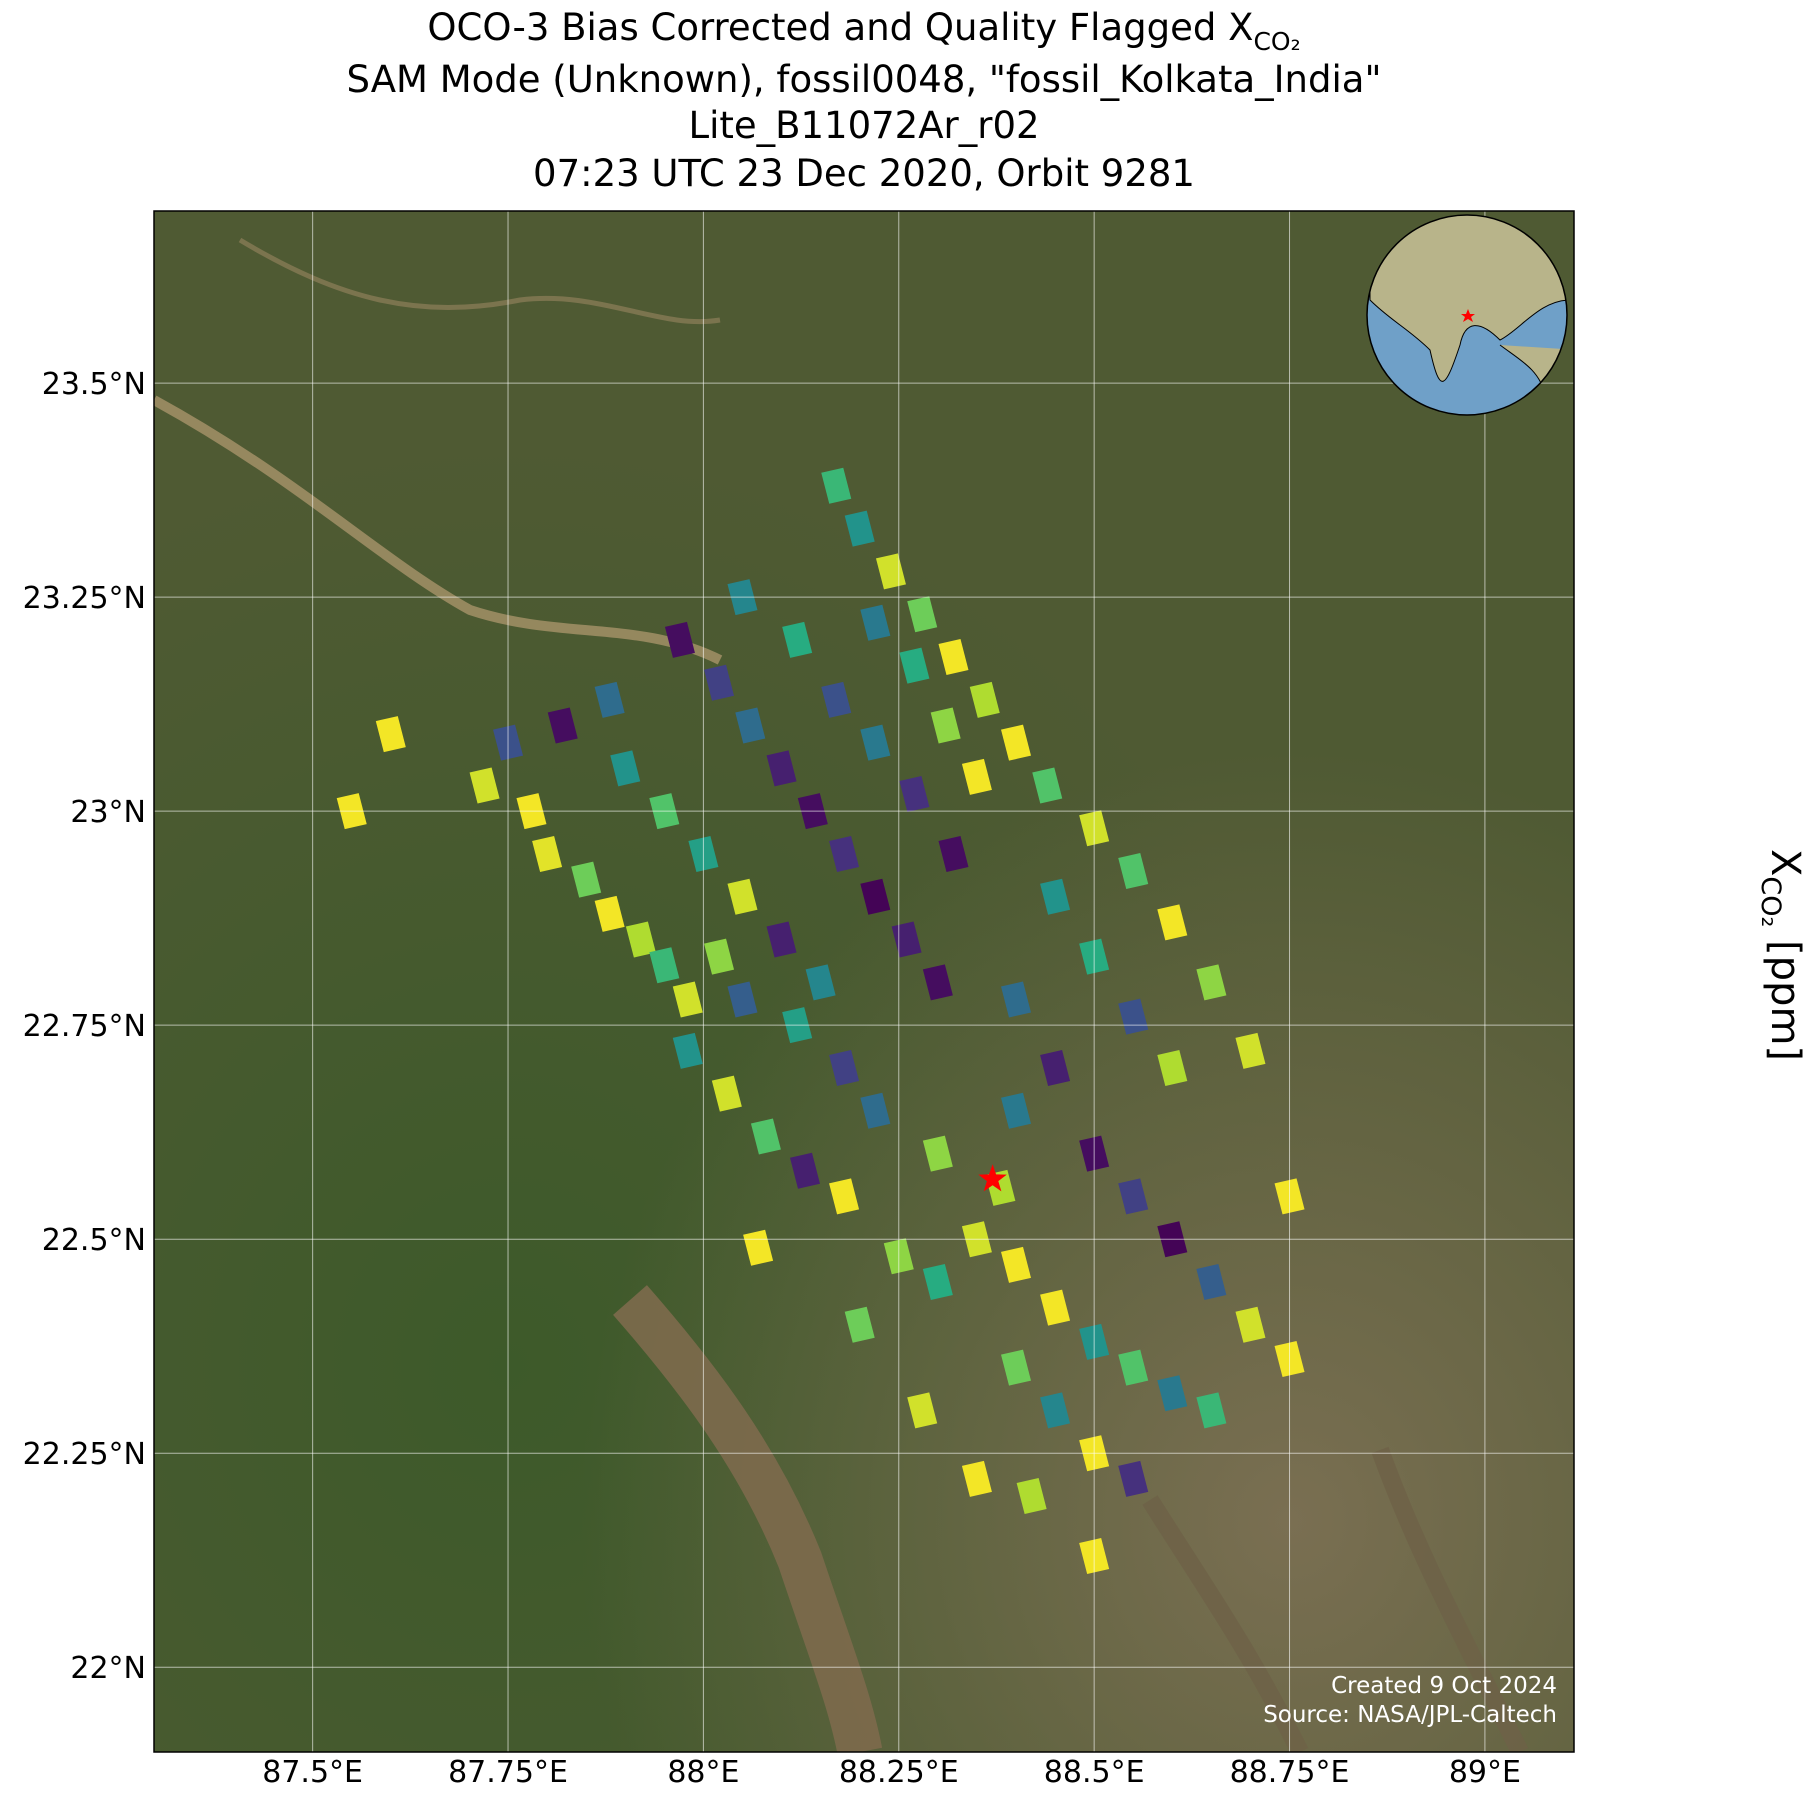  Describe the element at coordinates (1785, 862) in the screenshot. I see `colorbar-label-symbol: X` at that location.